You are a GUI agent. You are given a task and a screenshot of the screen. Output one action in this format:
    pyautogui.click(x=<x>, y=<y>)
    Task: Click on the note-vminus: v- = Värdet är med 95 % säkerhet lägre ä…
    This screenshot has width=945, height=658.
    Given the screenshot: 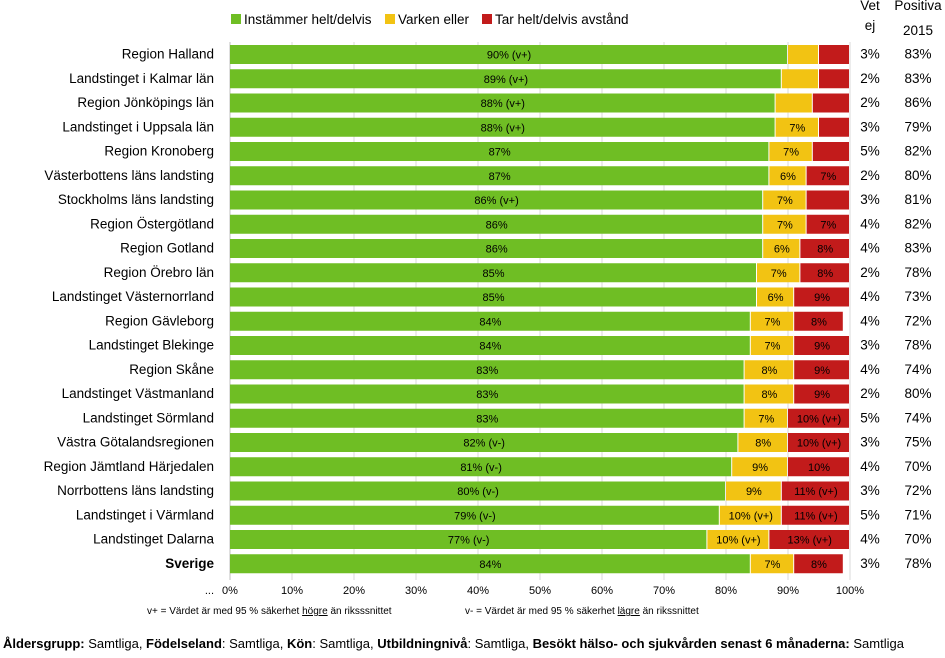 What is the action you would take?
    pyautogui.click(x=582, y=611)
    